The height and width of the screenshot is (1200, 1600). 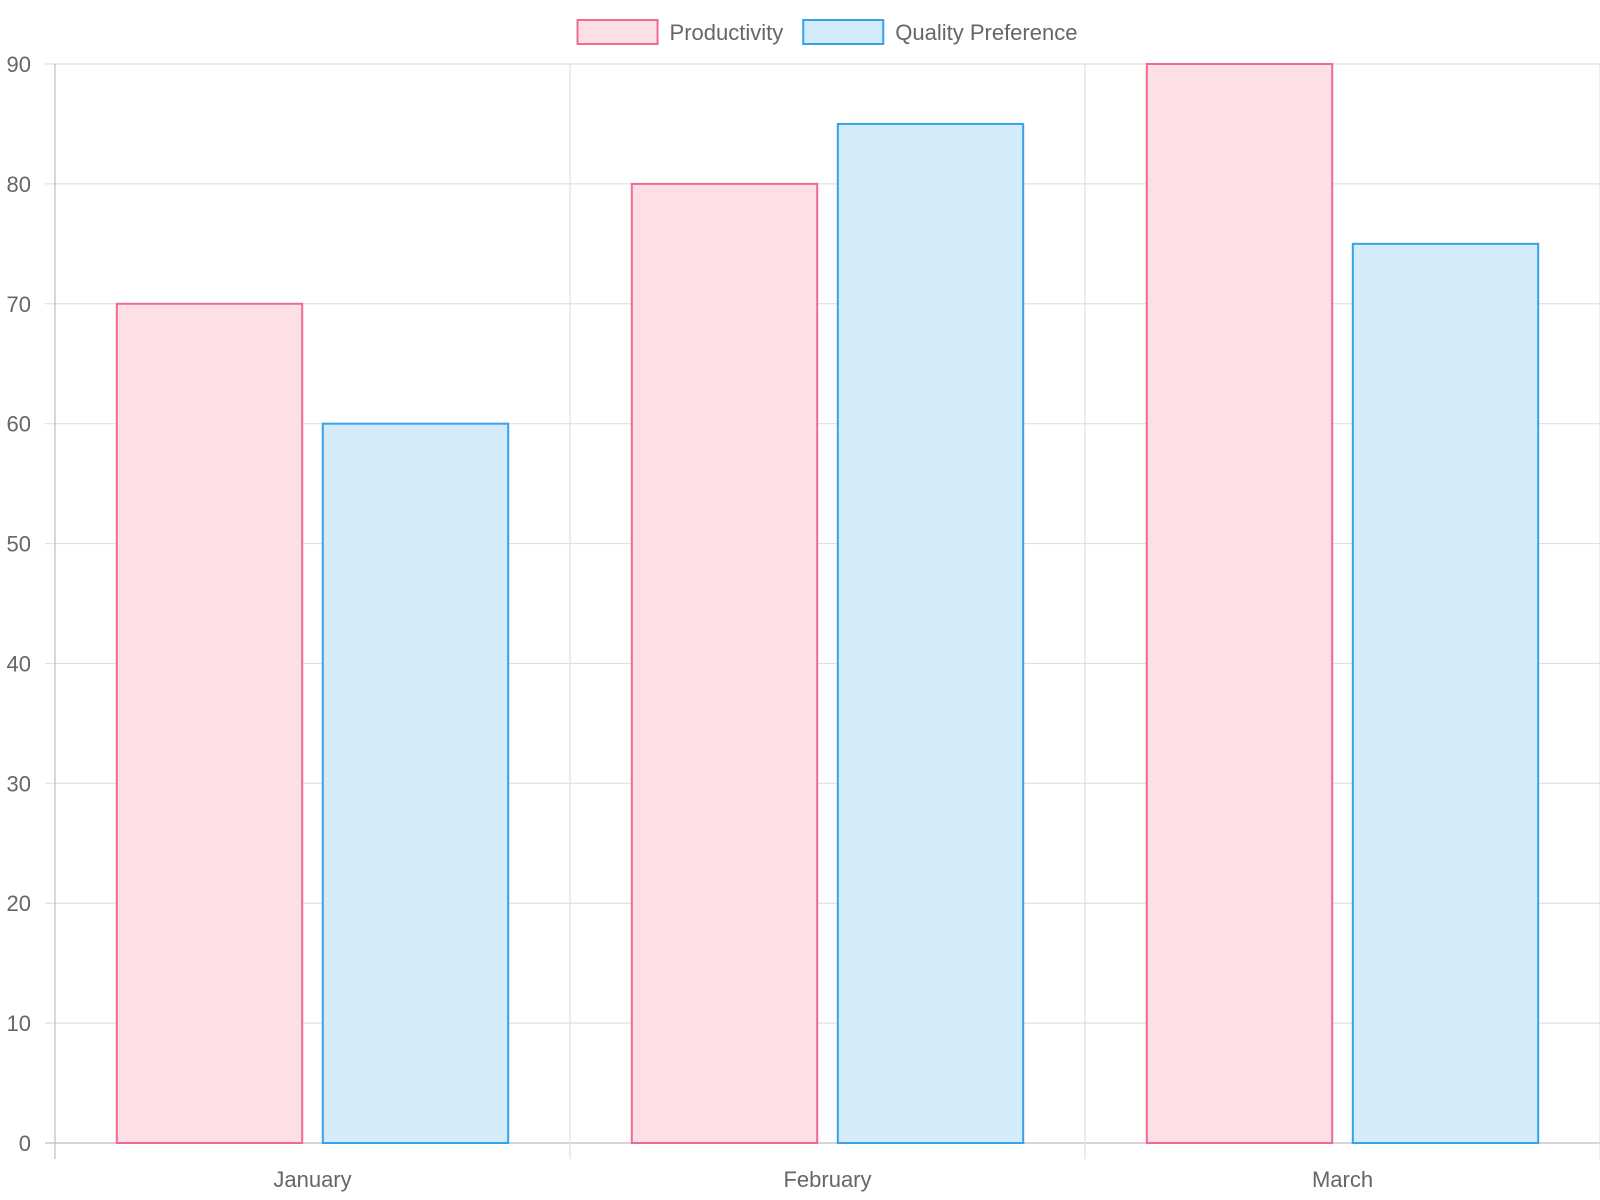 What do you see at coordinates (19, 304) in the screenshot?
I see `y-tick-label: 70` at bounding box center [19, 304].